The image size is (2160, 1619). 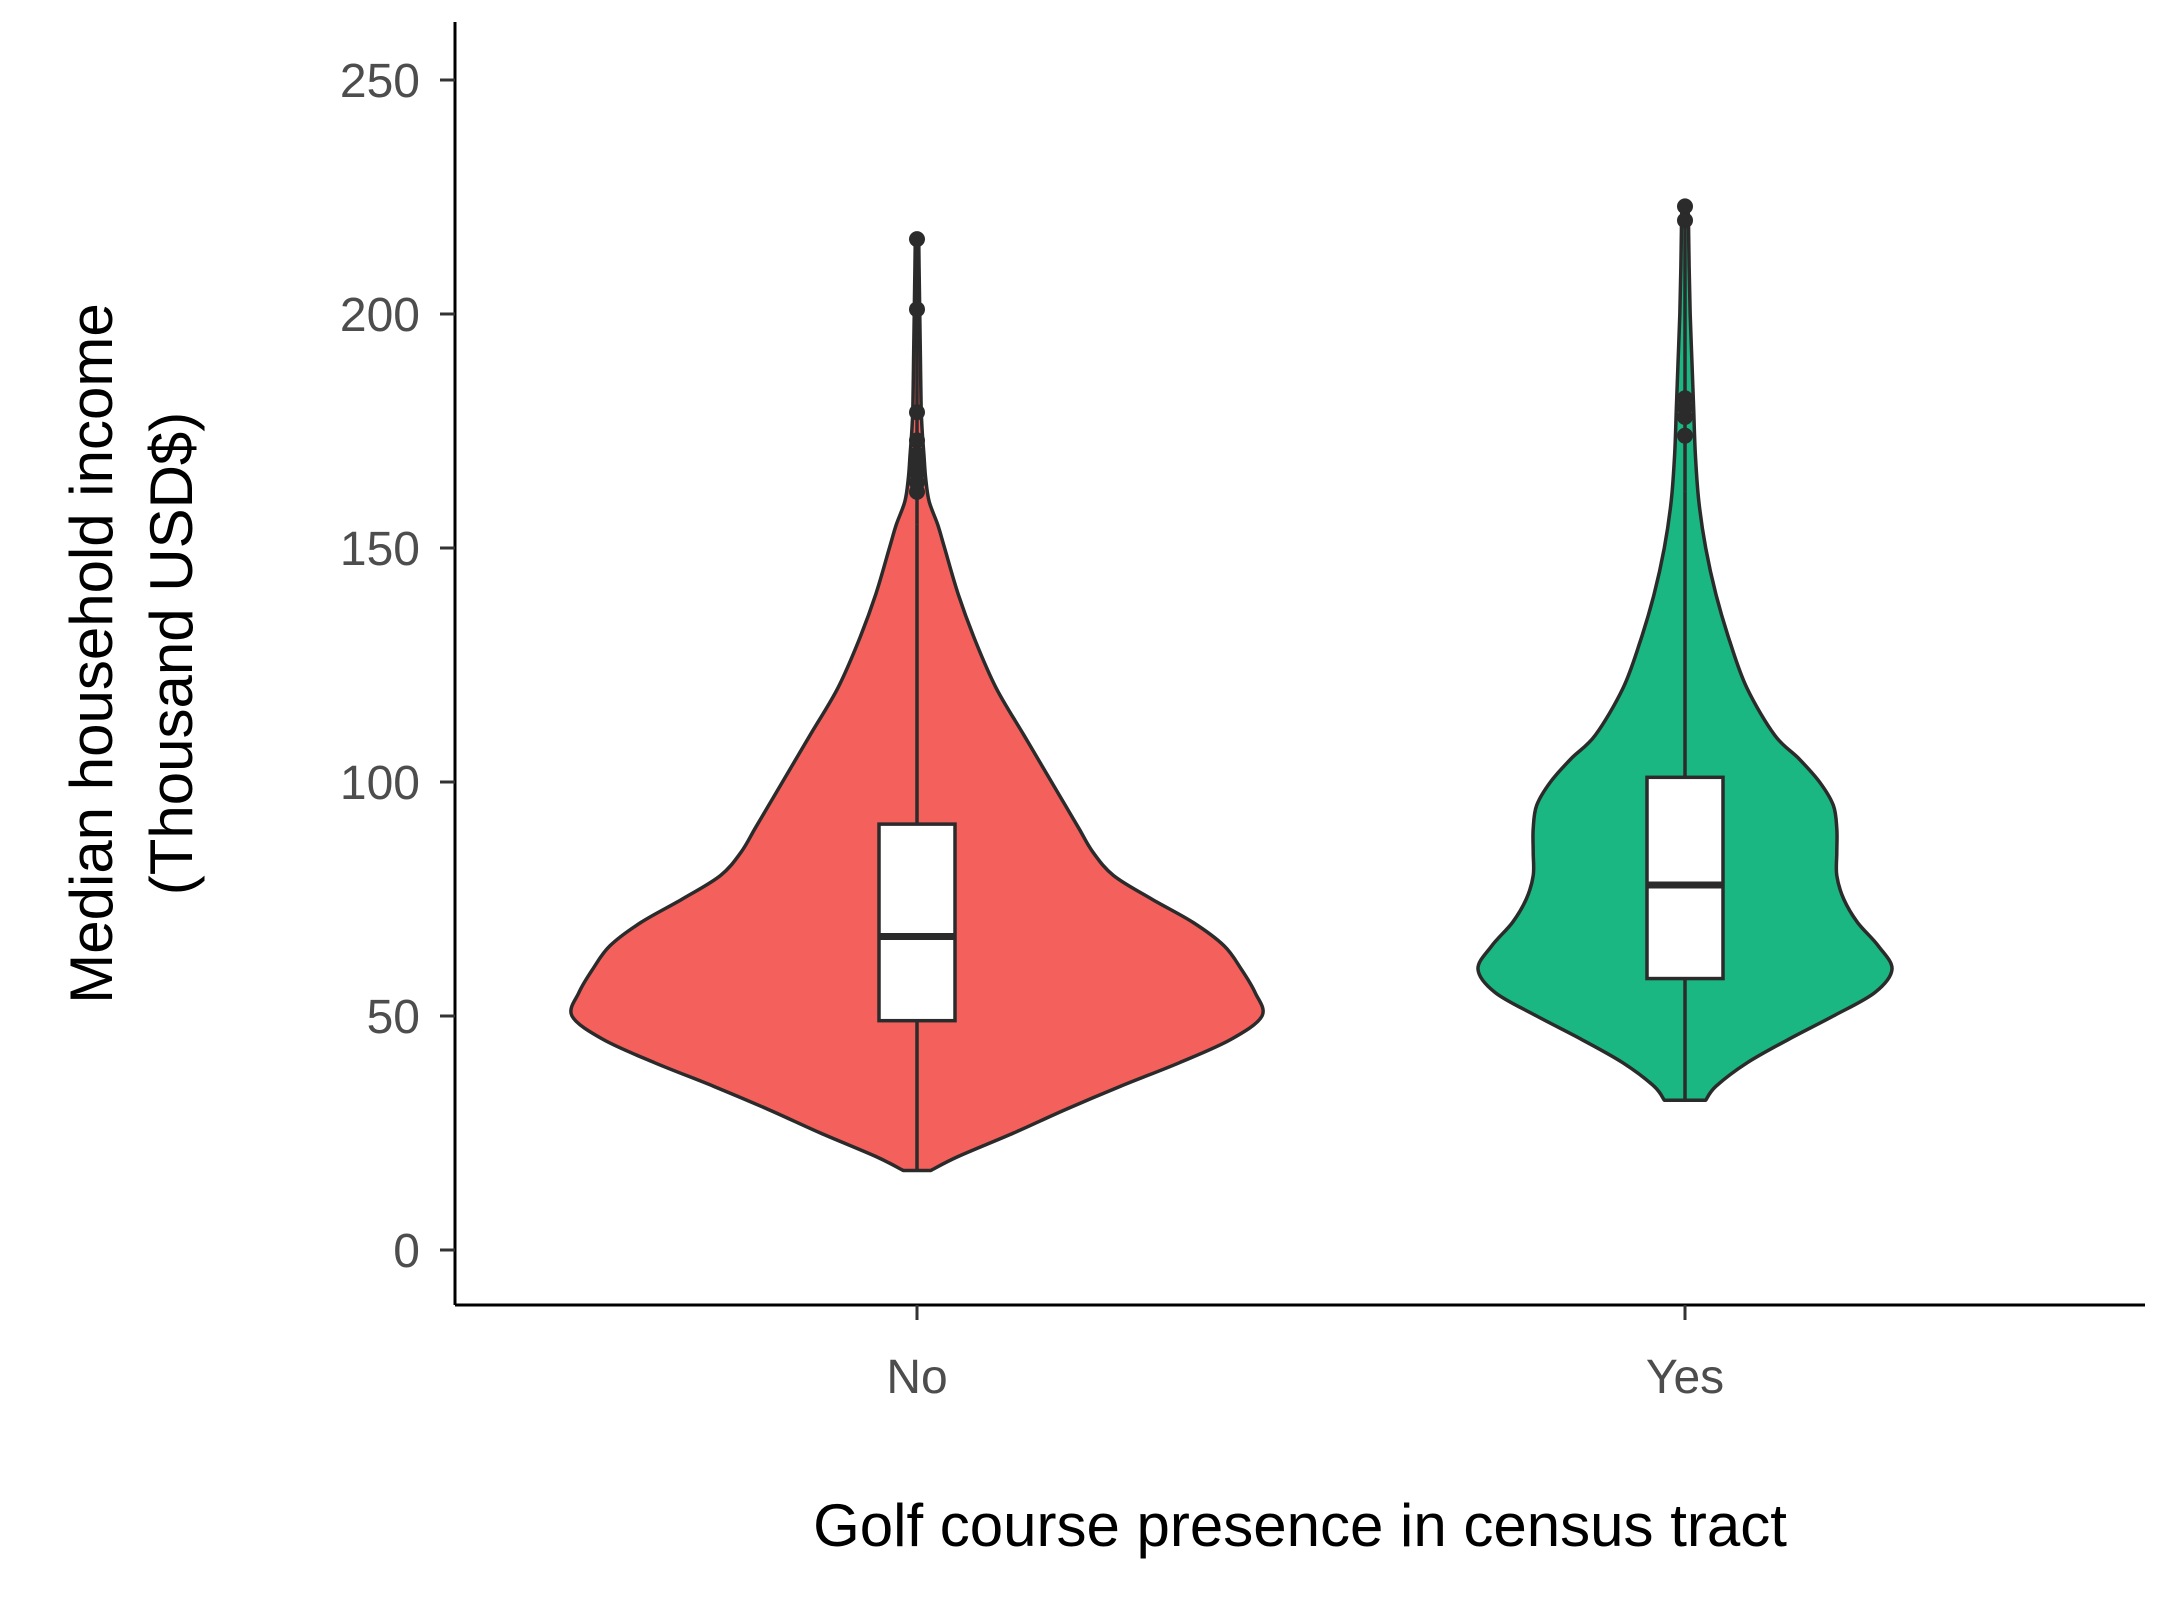 I want to click on y-tick-label-250: 250, so click(x=380, y=81).